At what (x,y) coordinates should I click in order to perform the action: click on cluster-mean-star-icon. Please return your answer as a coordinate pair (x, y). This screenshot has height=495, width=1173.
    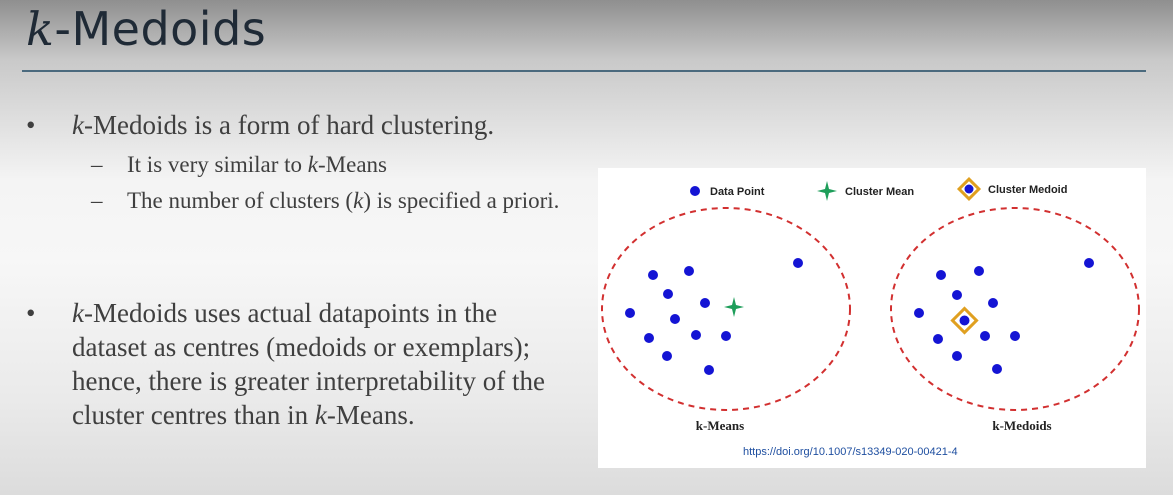
    Looking at the image, I should click on (734, 307).